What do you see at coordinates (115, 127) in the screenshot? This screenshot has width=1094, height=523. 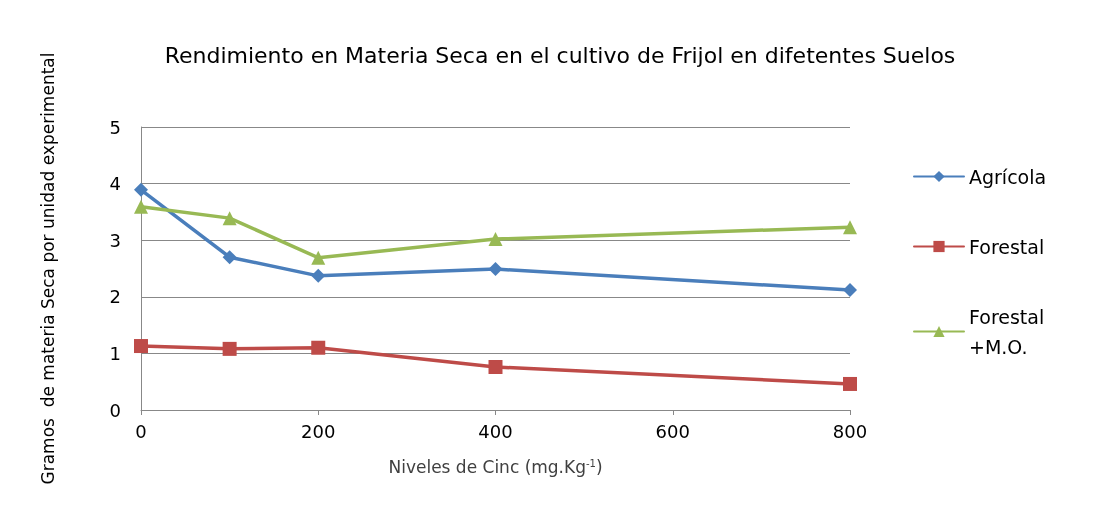 I see `y-tick-label: 5` at bounding box center [115, 127].